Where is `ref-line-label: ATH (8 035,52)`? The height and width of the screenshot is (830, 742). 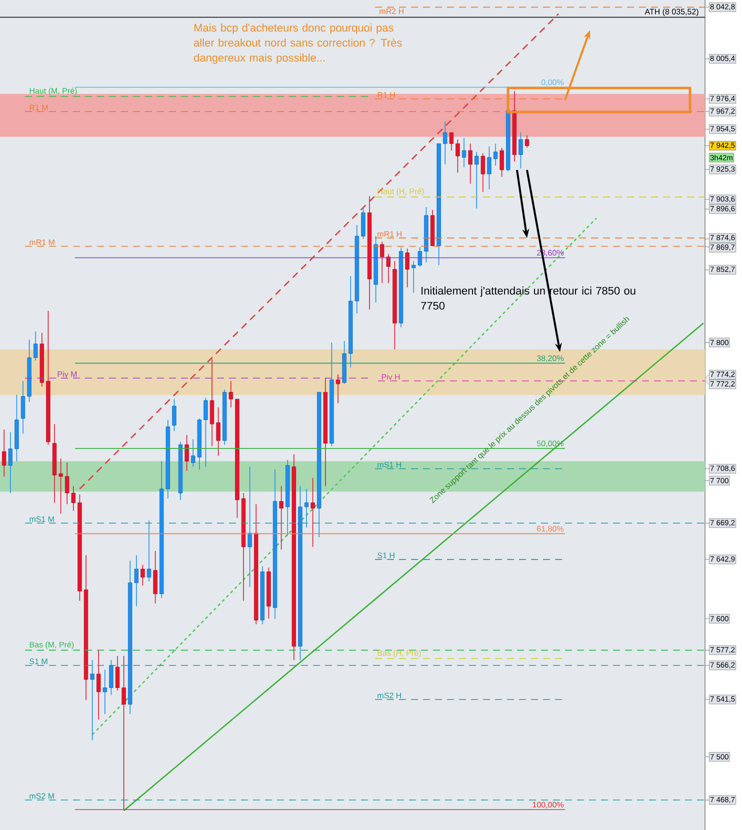
ref-line-label: ATH (8 035,52) is located at coordinates (671, 12).